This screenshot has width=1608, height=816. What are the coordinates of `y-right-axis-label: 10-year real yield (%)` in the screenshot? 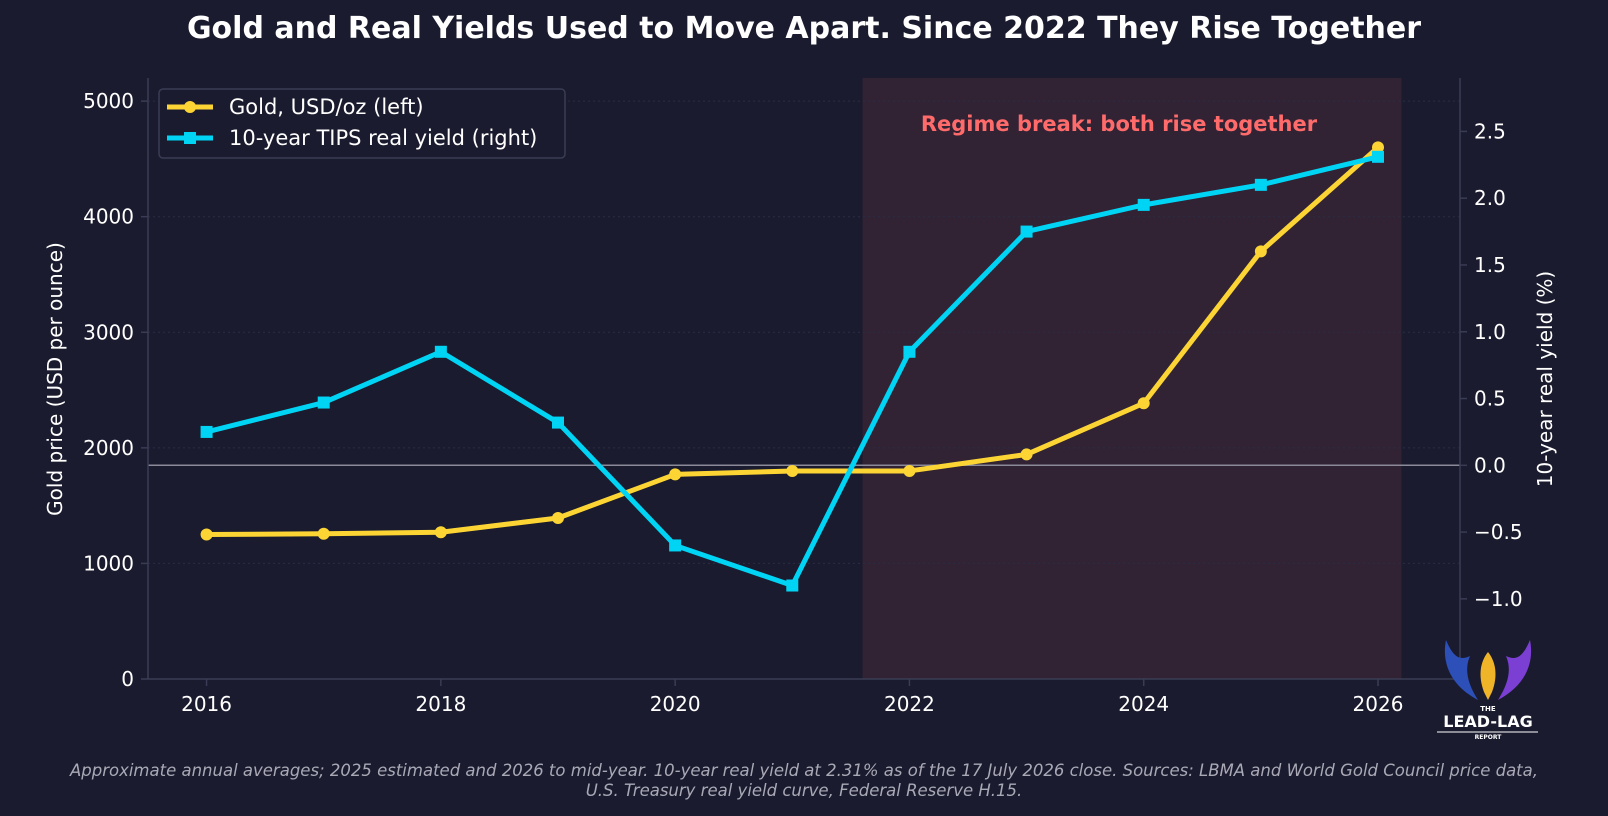 It's located at (1545, 379).